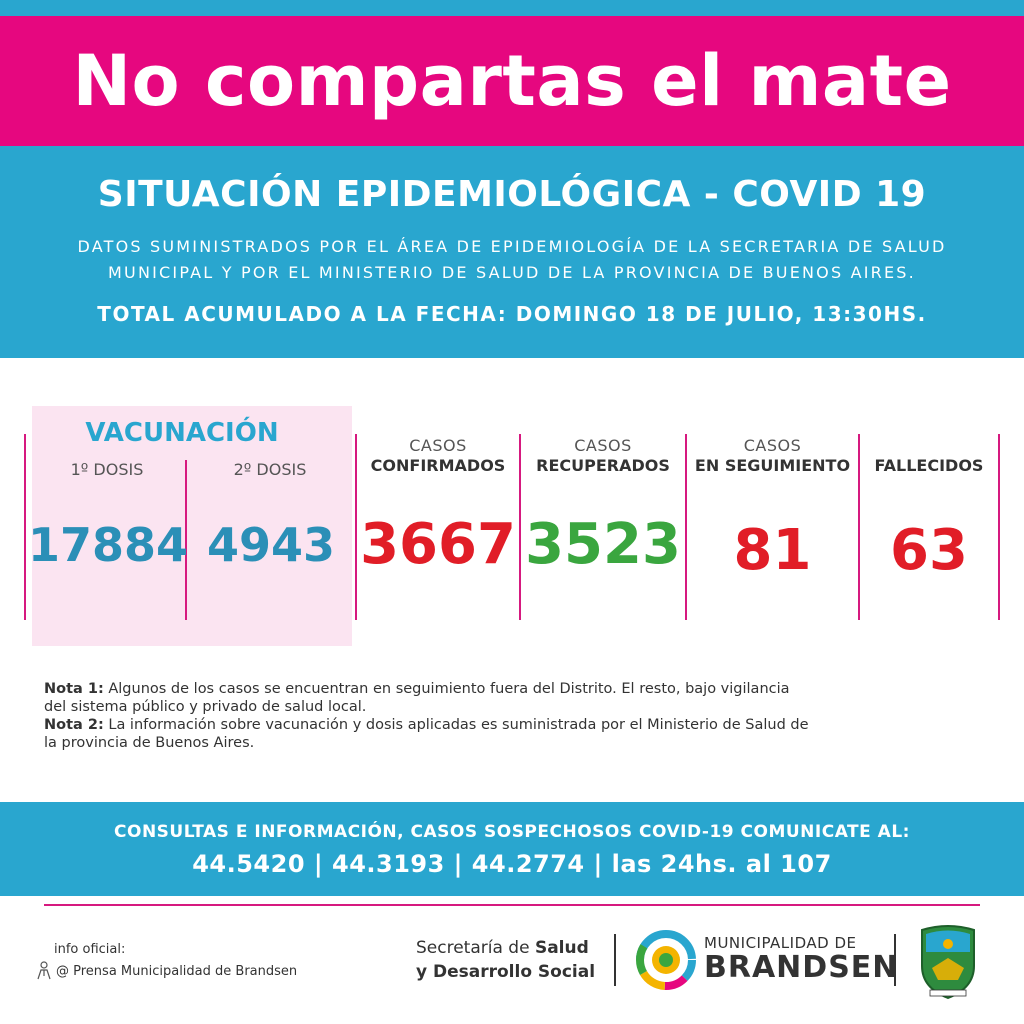 This screenshot has height=1024, width=1024. Describe the element at coordinates (512, 8) in the screenshot. I see `top-strip` at that location.